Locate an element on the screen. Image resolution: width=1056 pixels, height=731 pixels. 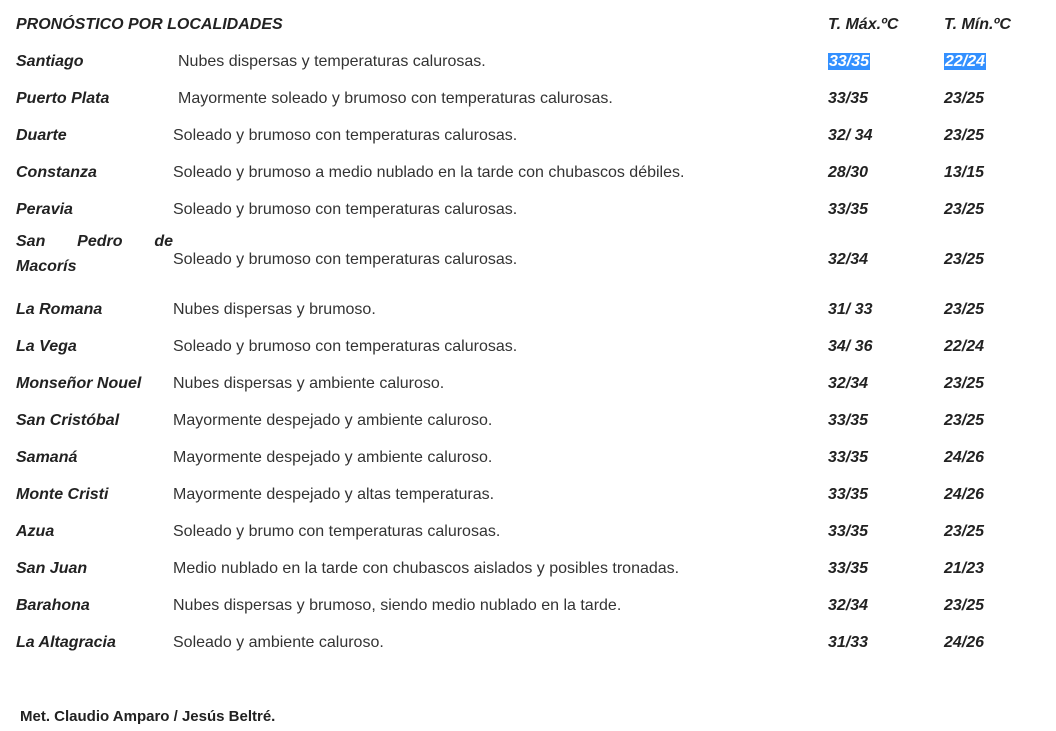
max-temperature: 28/30 is located at coordinates (848, 172).